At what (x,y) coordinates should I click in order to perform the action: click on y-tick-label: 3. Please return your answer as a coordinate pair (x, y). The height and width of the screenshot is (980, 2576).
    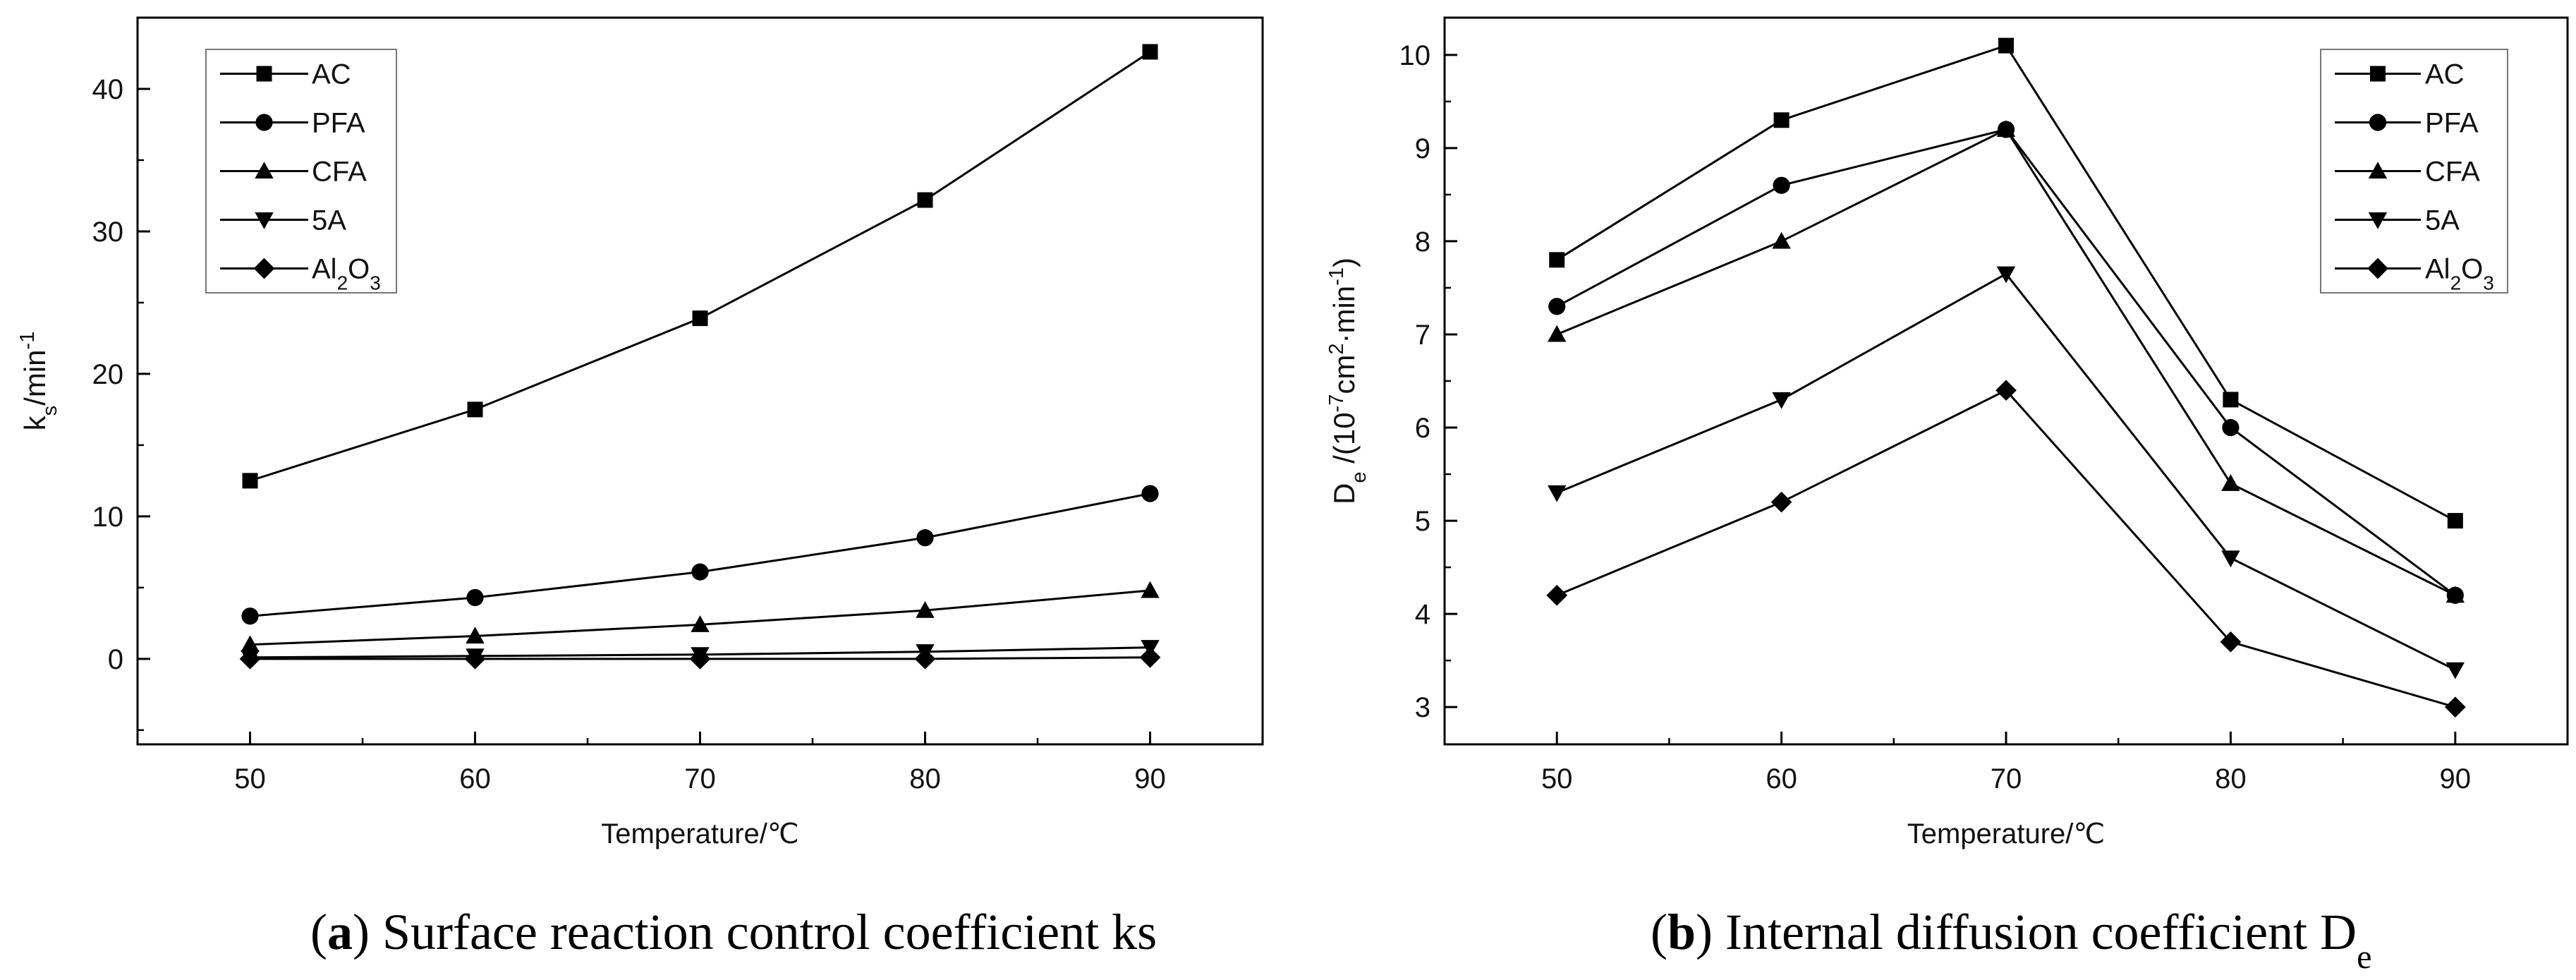
    Looking at the image, I should click on (1422, 707).